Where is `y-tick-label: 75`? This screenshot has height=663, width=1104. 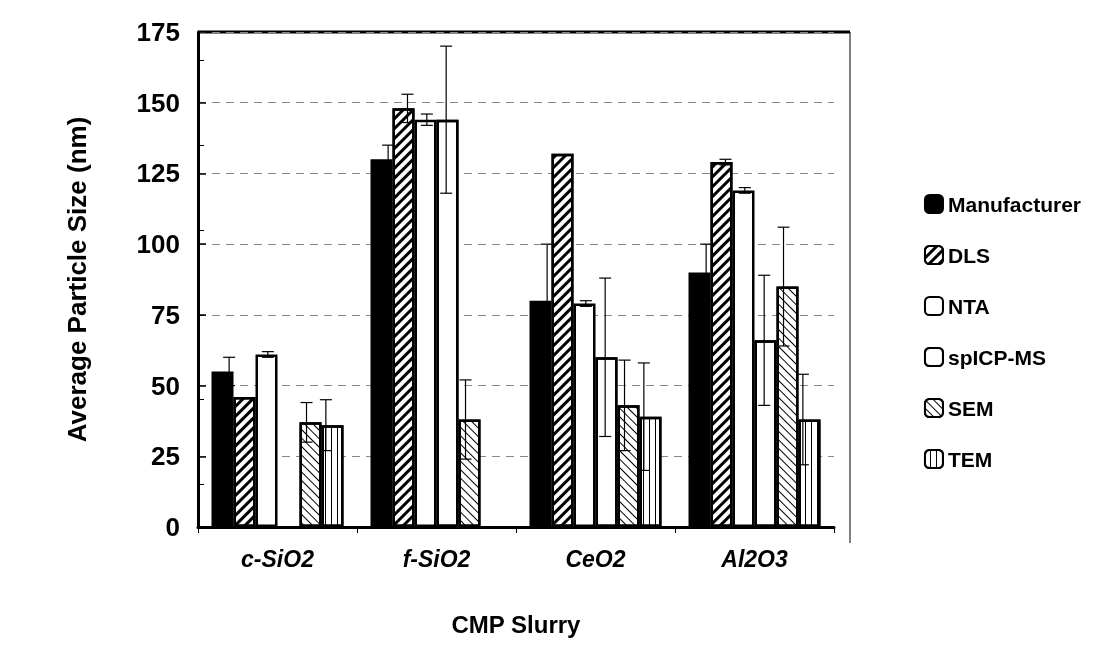
y-tick-label: 75 is located at coordinates (165, 314).